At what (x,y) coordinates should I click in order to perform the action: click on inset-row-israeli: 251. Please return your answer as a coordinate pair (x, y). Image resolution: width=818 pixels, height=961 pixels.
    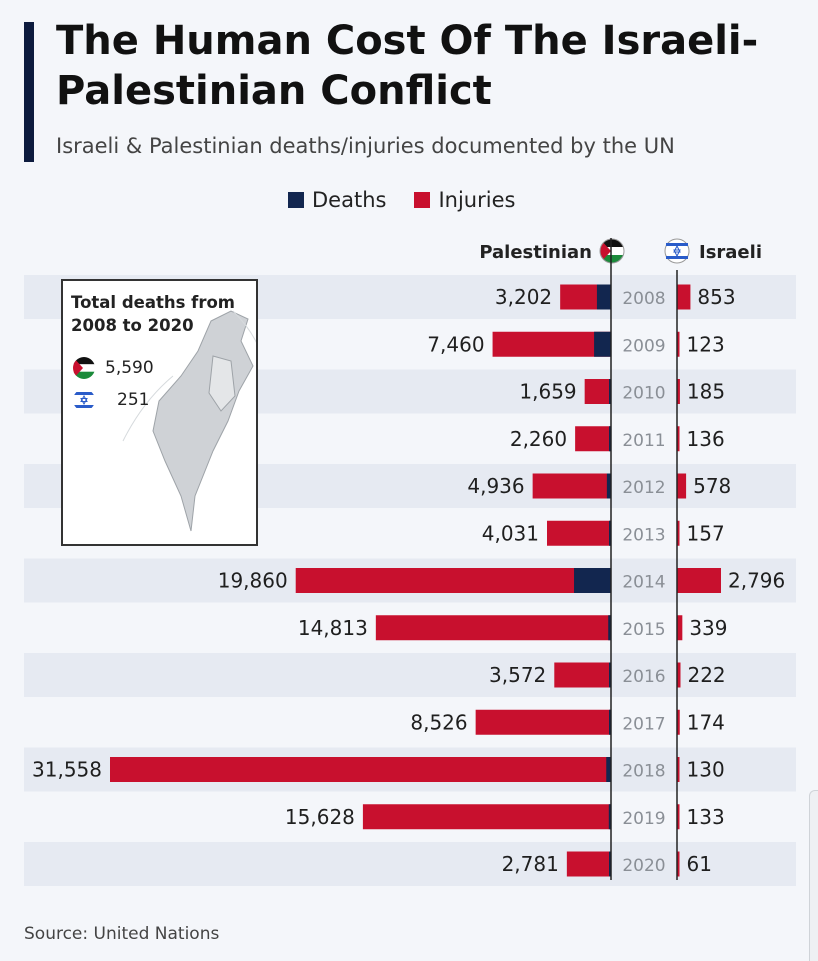
    Looking at the image, I should click on (111, 400).